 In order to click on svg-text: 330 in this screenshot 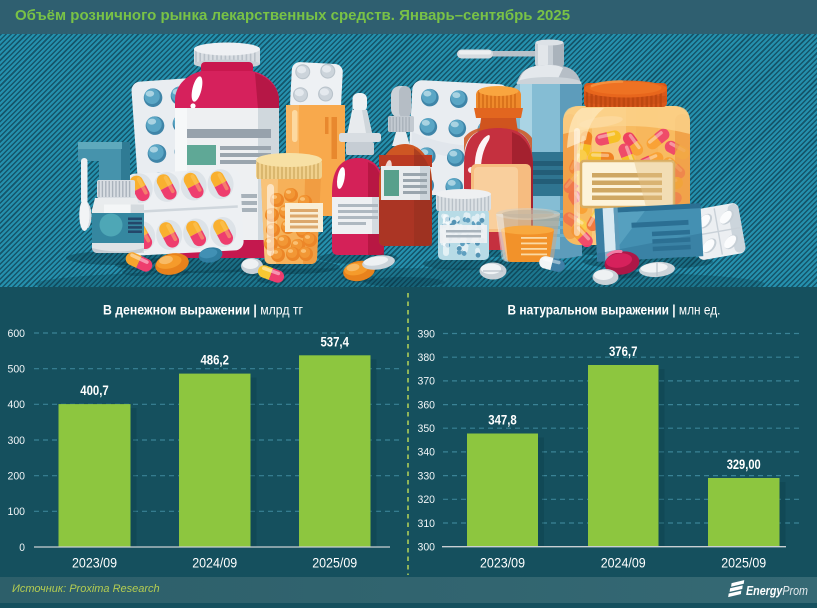, I will do `click(427, 476)`.